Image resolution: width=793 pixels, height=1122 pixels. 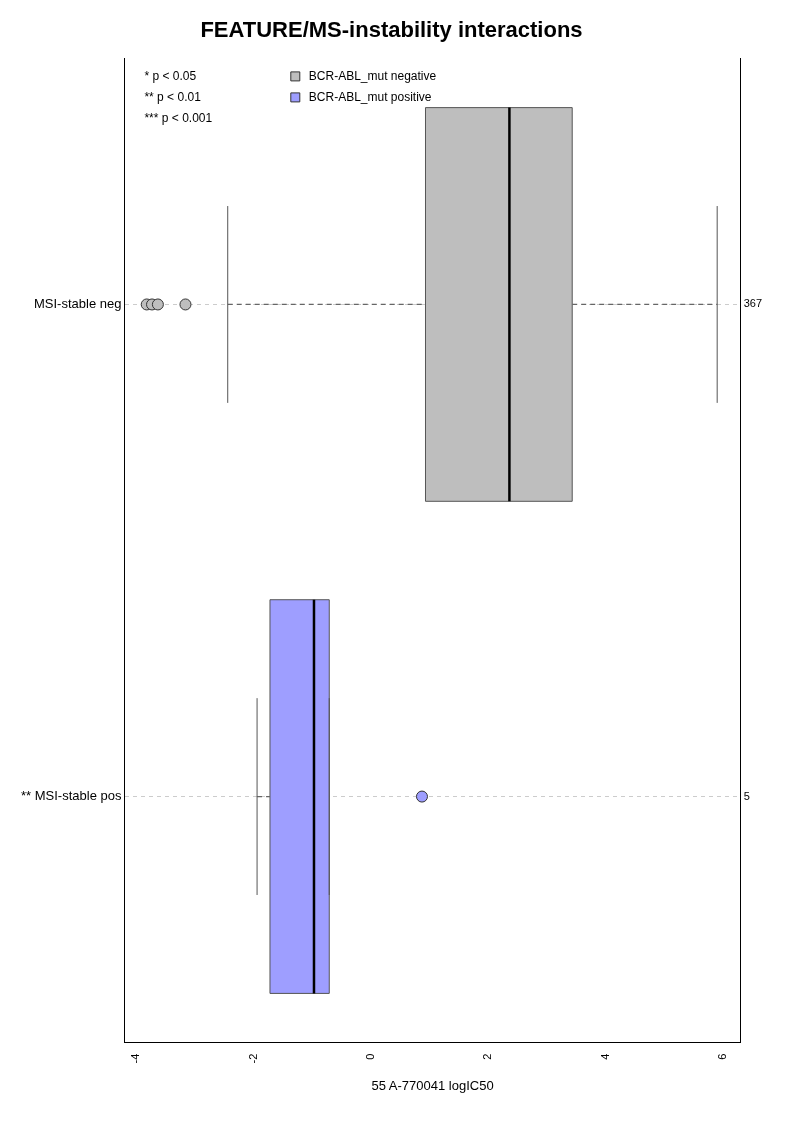 I want to click on x-tick-label: 0, so click(x=369, y=1056).